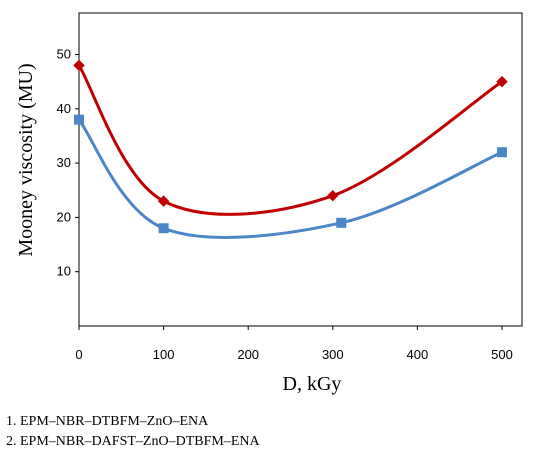 This screenshot has height=459, width=550. What do you see at coordinates (64, 271) in the screenshot?
I see `y-tick-label: 10` at bounding box center [64, 271].